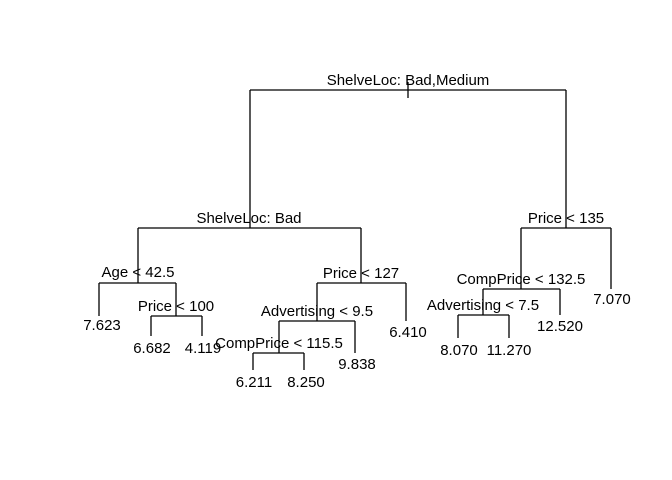 This screenshot has width=672, height=480. Describe the element at coordinates (566, 218) in the screenshot. I see `split-label-price-135: Price < 135` at that location.